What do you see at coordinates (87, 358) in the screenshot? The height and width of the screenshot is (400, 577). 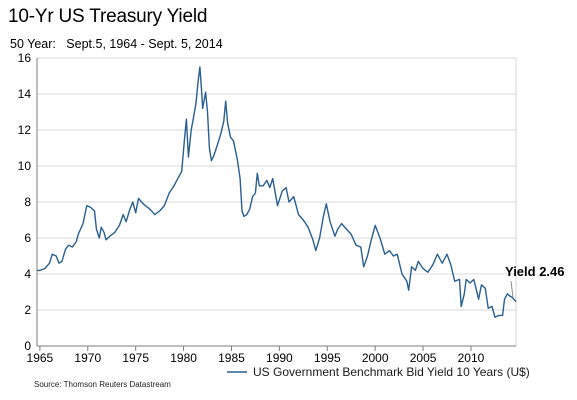 I see `x-tick-label: 1970` at bounding box center [87, 358].